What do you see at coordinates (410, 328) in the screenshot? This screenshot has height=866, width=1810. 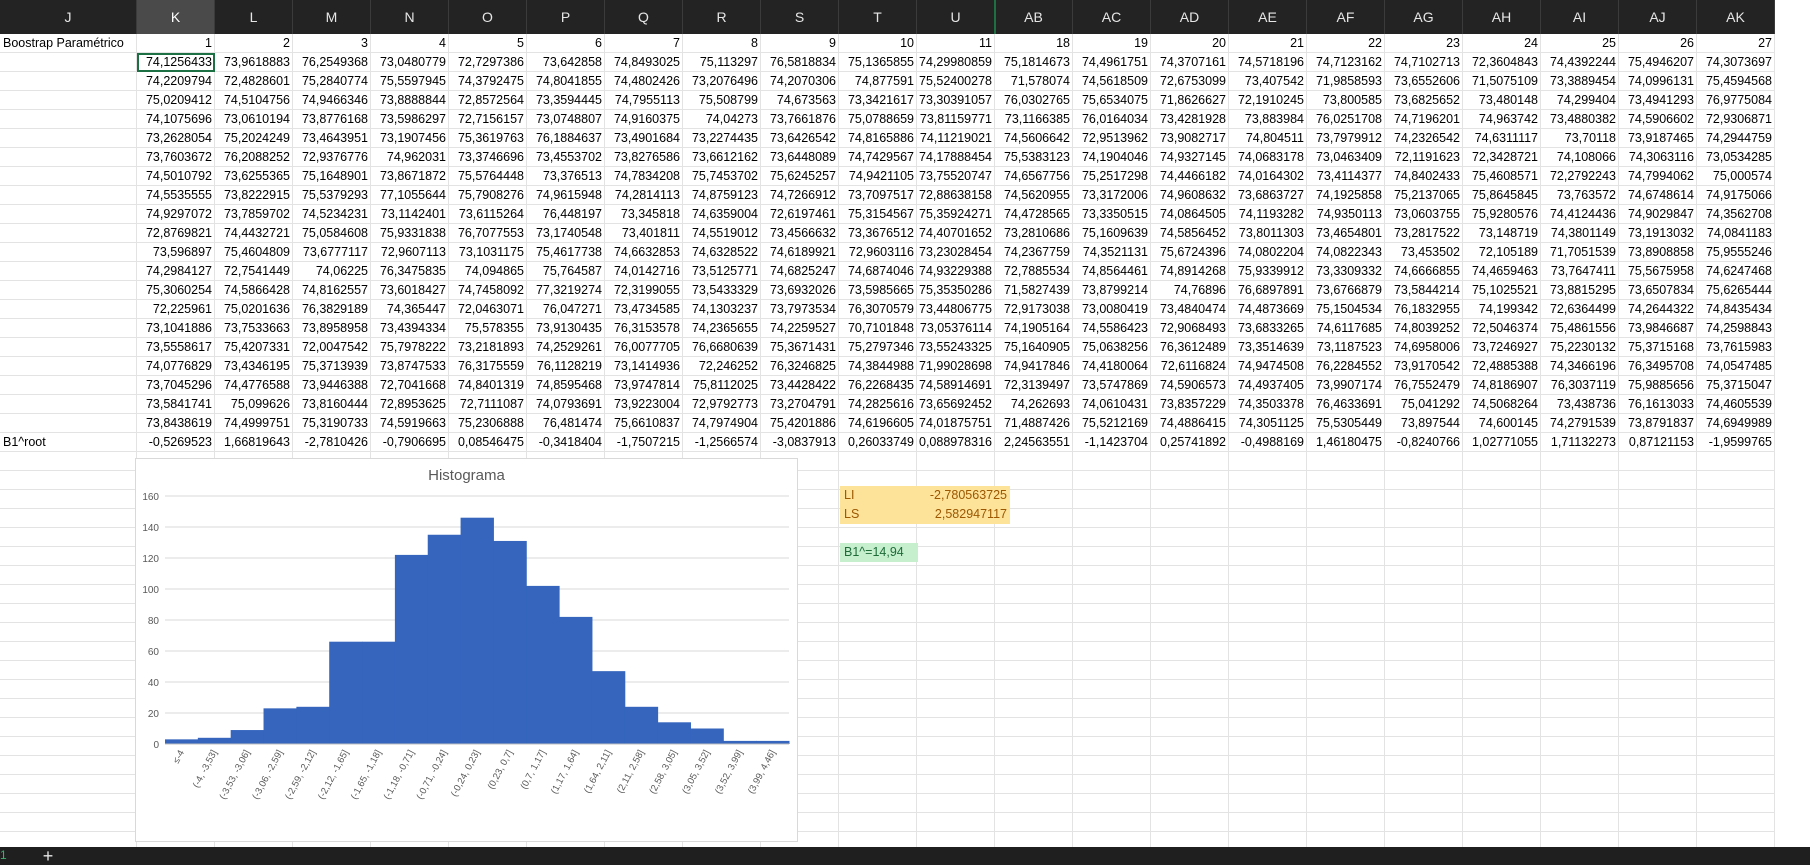 I see `data-cell: 73,4394334` at bounding box center [410, 328].